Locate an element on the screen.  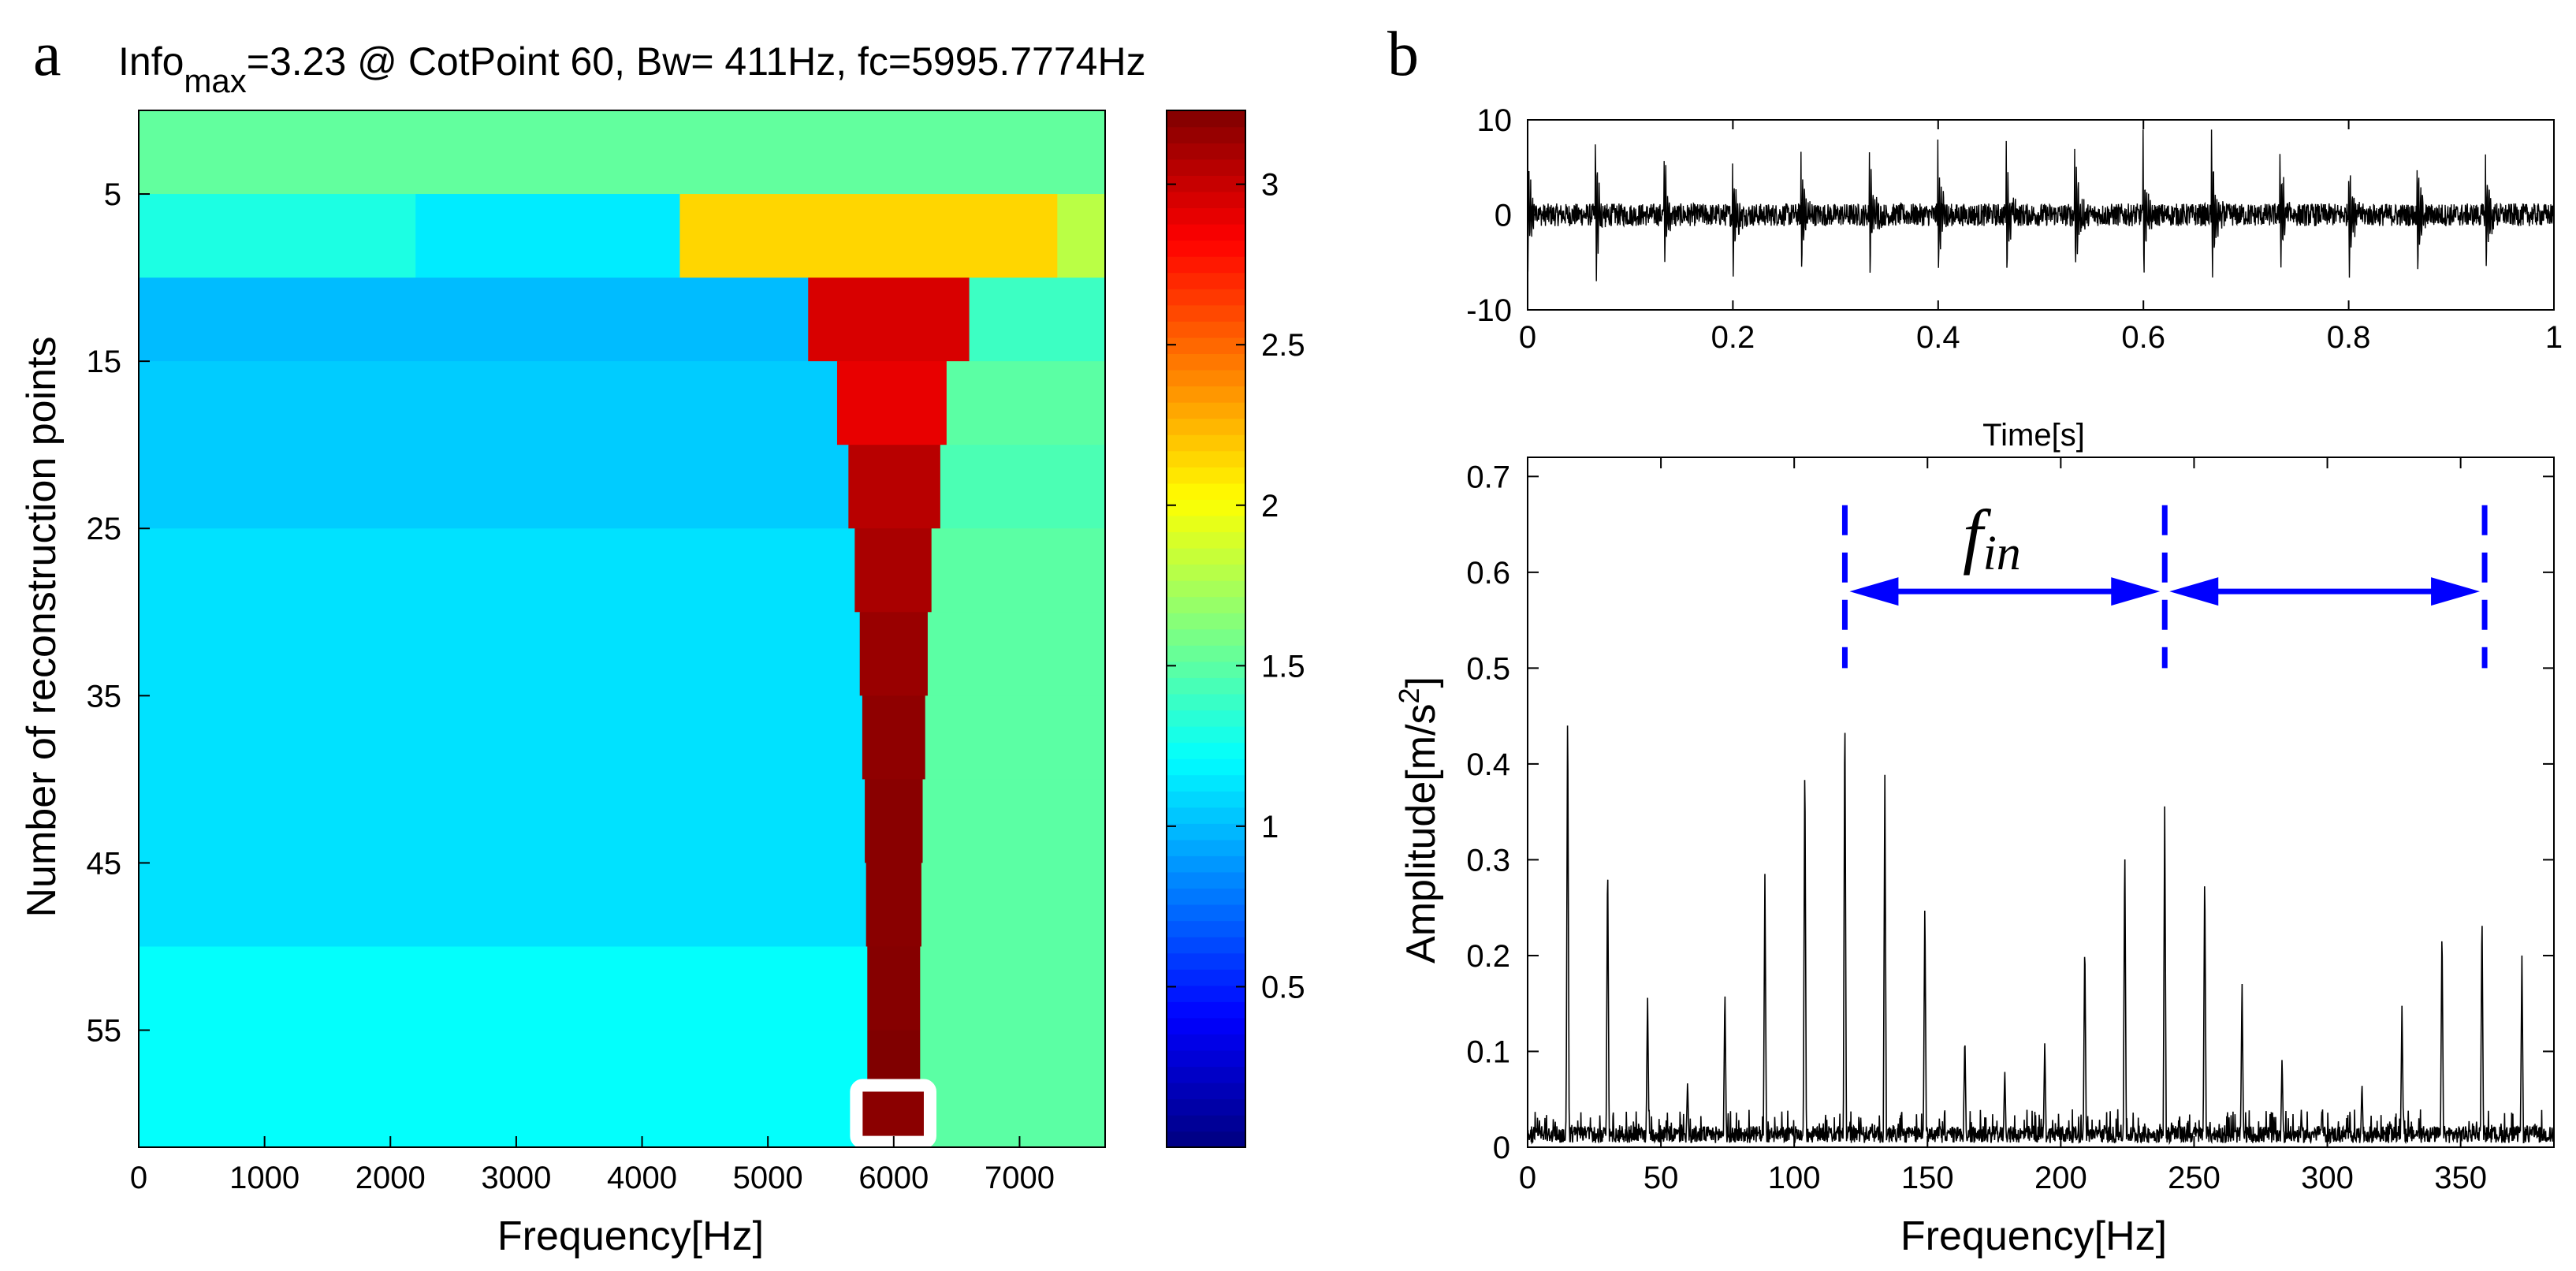
spectrum-x-tick-label: 200 is located at coordinates (2060, 1178).